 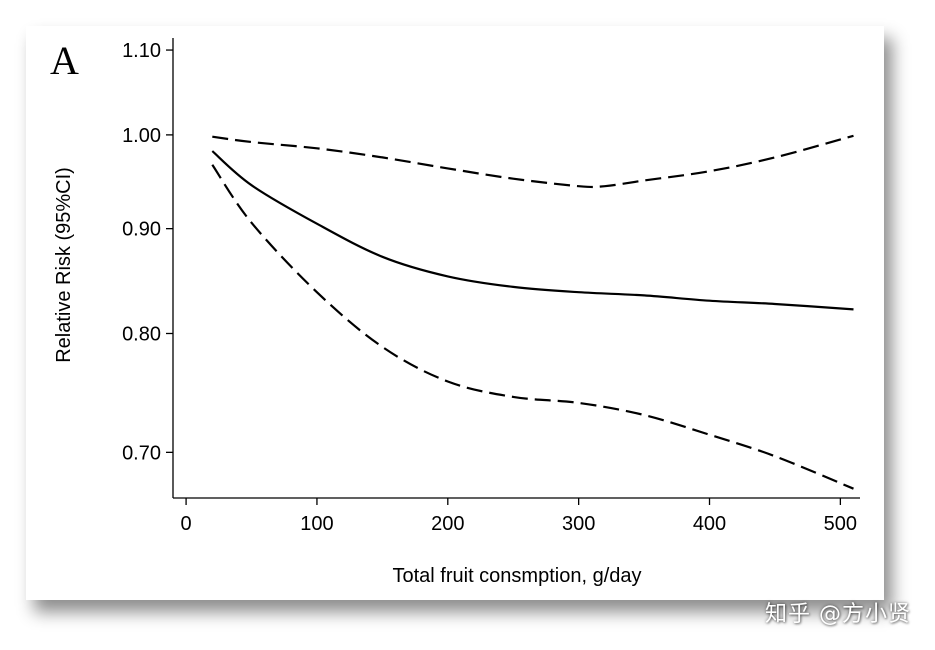 What do you see at coordinates (533, 161) in the screenshot?
I see `upper-ci-line` at bounding box center [533, 161].